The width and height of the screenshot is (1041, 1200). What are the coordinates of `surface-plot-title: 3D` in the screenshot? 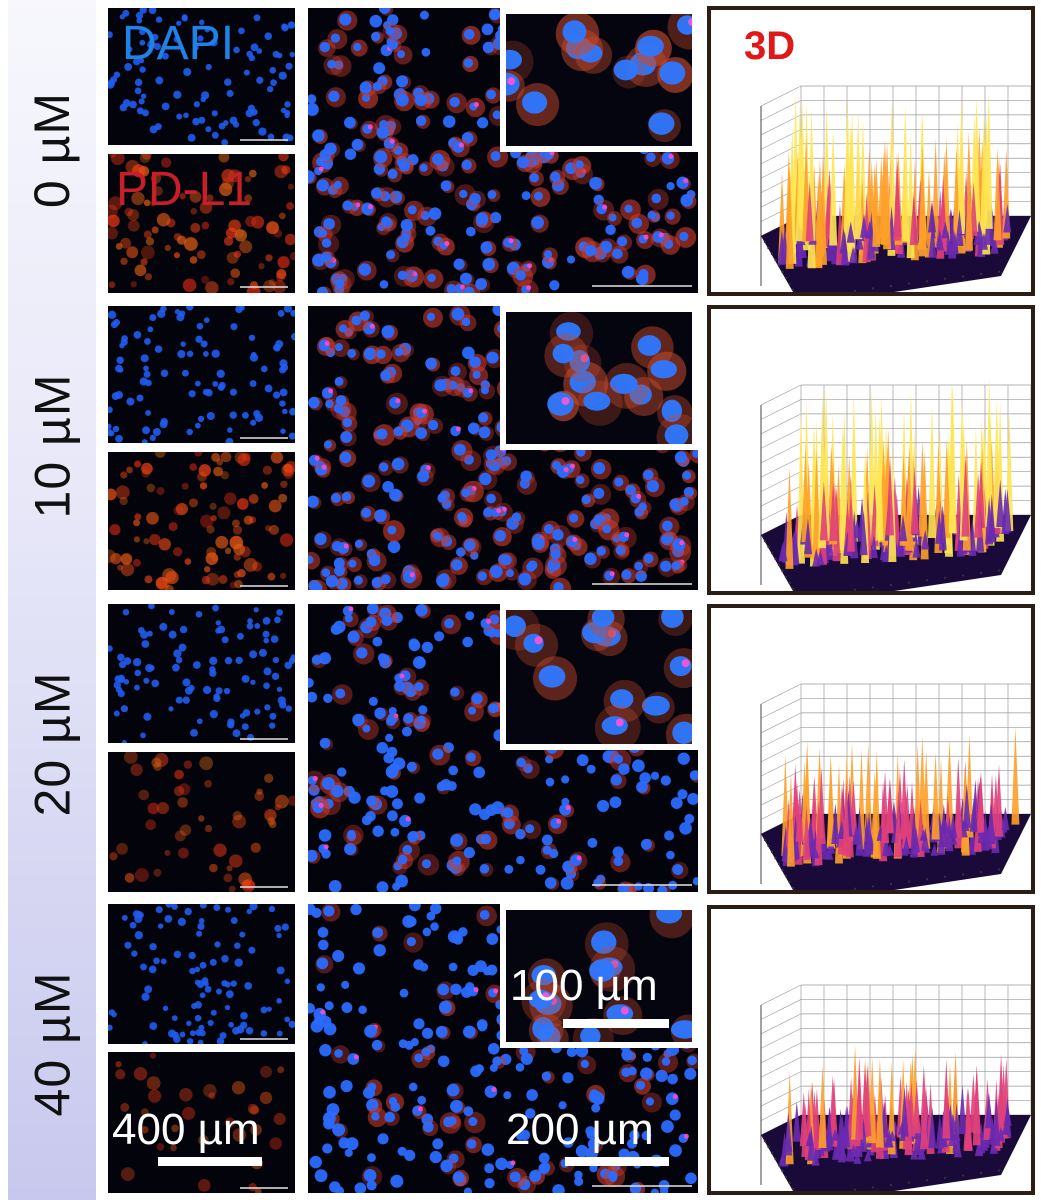 It's located at (770, 46).